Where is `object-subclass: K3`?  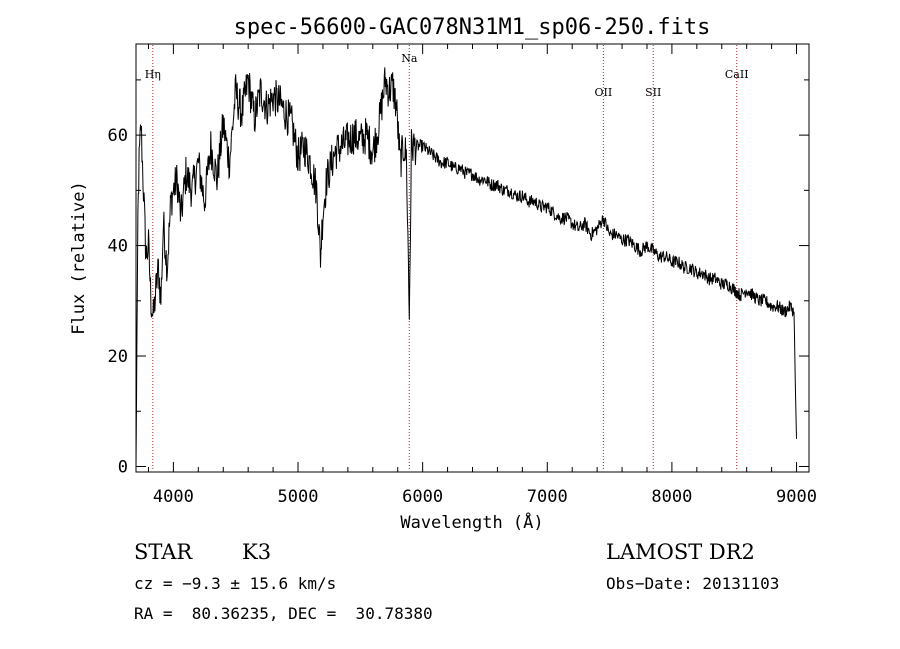 object-subclass: K3 is located at coordinates (257, 552).